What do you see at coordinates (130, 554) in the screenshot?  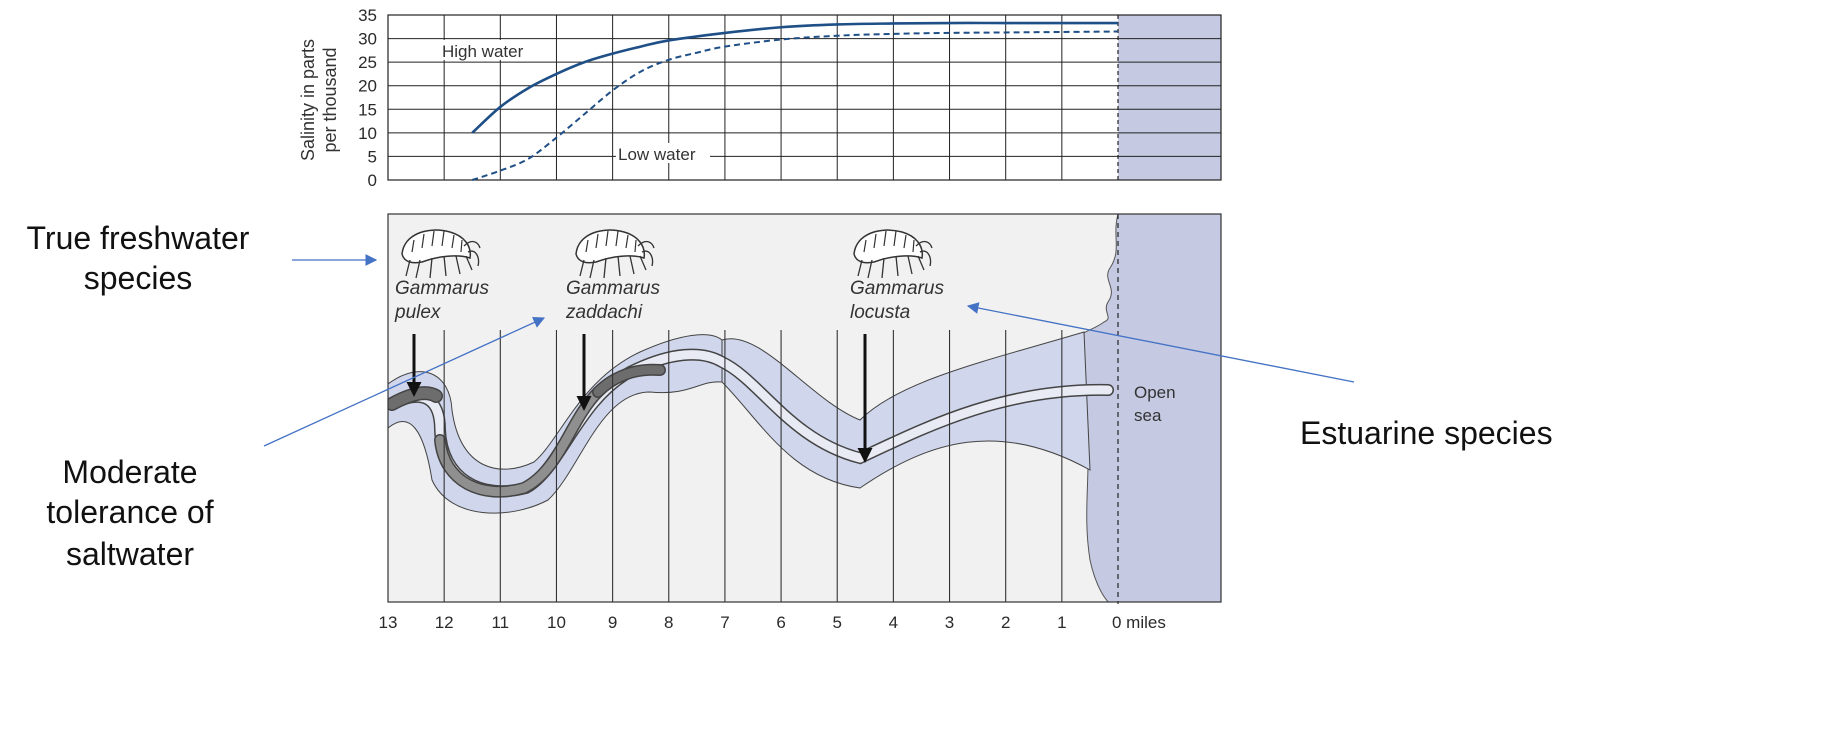 I see `callout-moderate-line-3: saltwater` at bounding box center [130, 554].